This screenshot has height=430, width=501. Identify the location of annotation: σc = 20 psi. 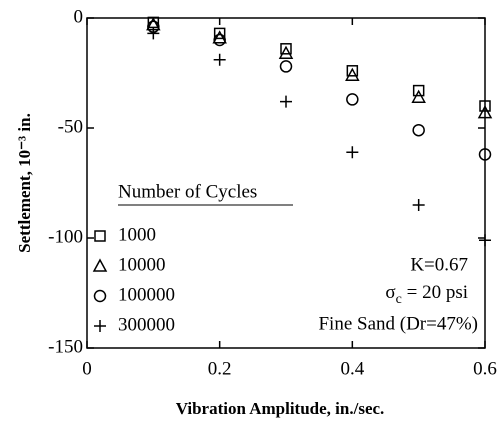
(426, 294).